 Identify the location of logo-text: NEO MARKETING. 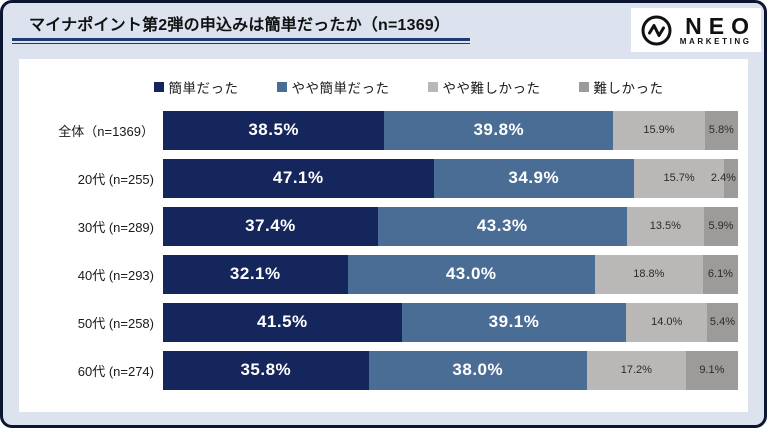
(715, 30).